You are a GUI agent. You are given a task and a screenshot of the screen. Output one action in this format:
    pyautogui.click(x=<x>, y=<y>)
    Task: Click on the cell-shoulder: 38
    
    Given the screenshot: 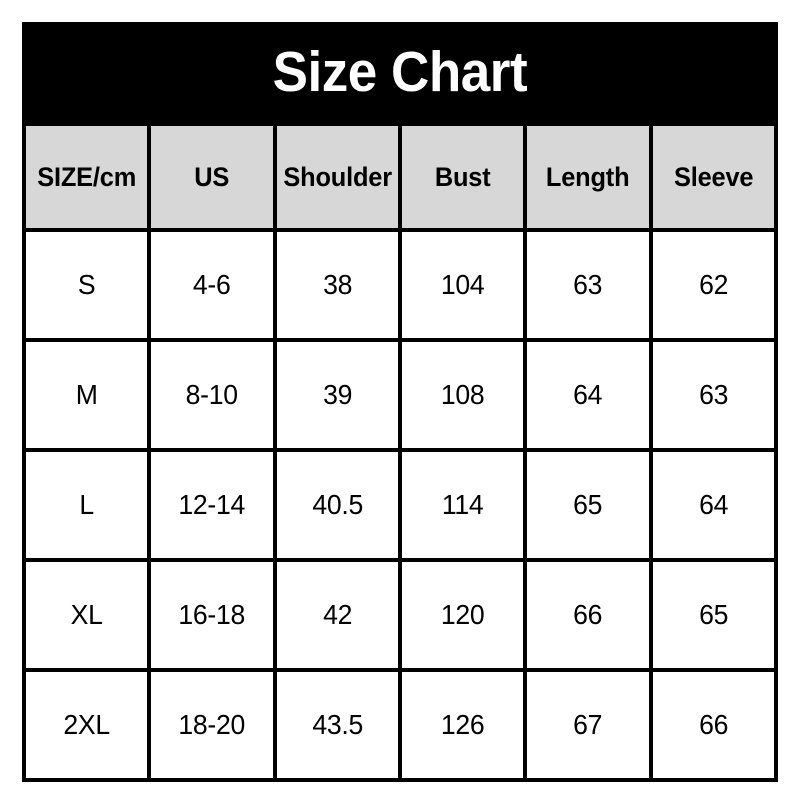 What is the action you would take?
    pyautogui.click(x=337, y=285)
    